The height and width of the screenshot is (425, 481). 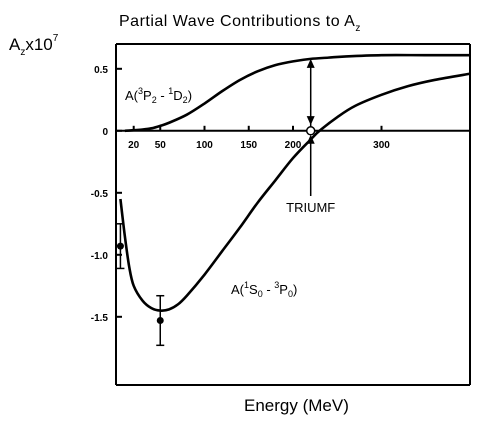 I want to click on y-axis-ticks: 0.5 0 -0.5 -1.0 -1.5, so click(x=106, y=194).